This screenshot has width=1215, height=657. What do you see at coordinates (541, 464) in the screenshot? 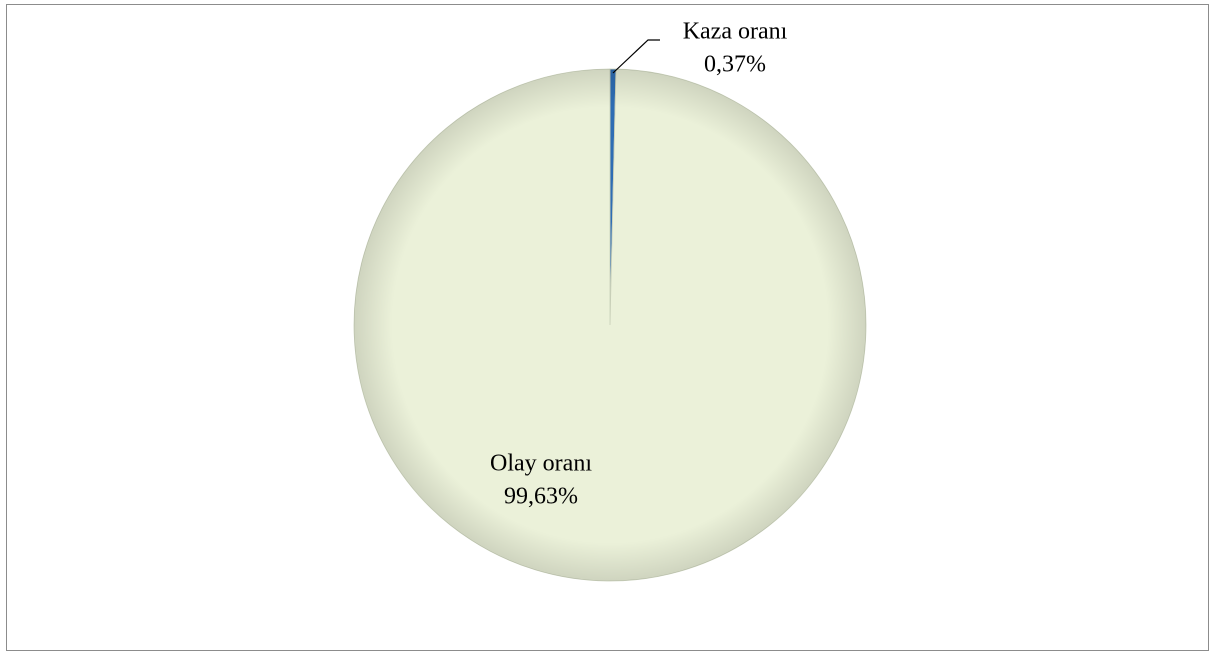
I see `slice-label: Olay oranı` at bounding box center [541, 464].